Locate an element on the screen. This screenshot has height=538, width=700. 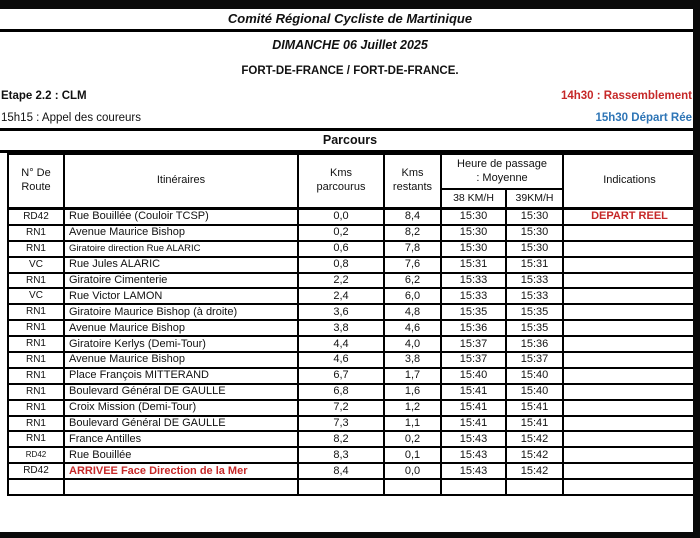
cell-itinerary: Boulevard Général DE GAULLE is located at coordinates (181, 391).